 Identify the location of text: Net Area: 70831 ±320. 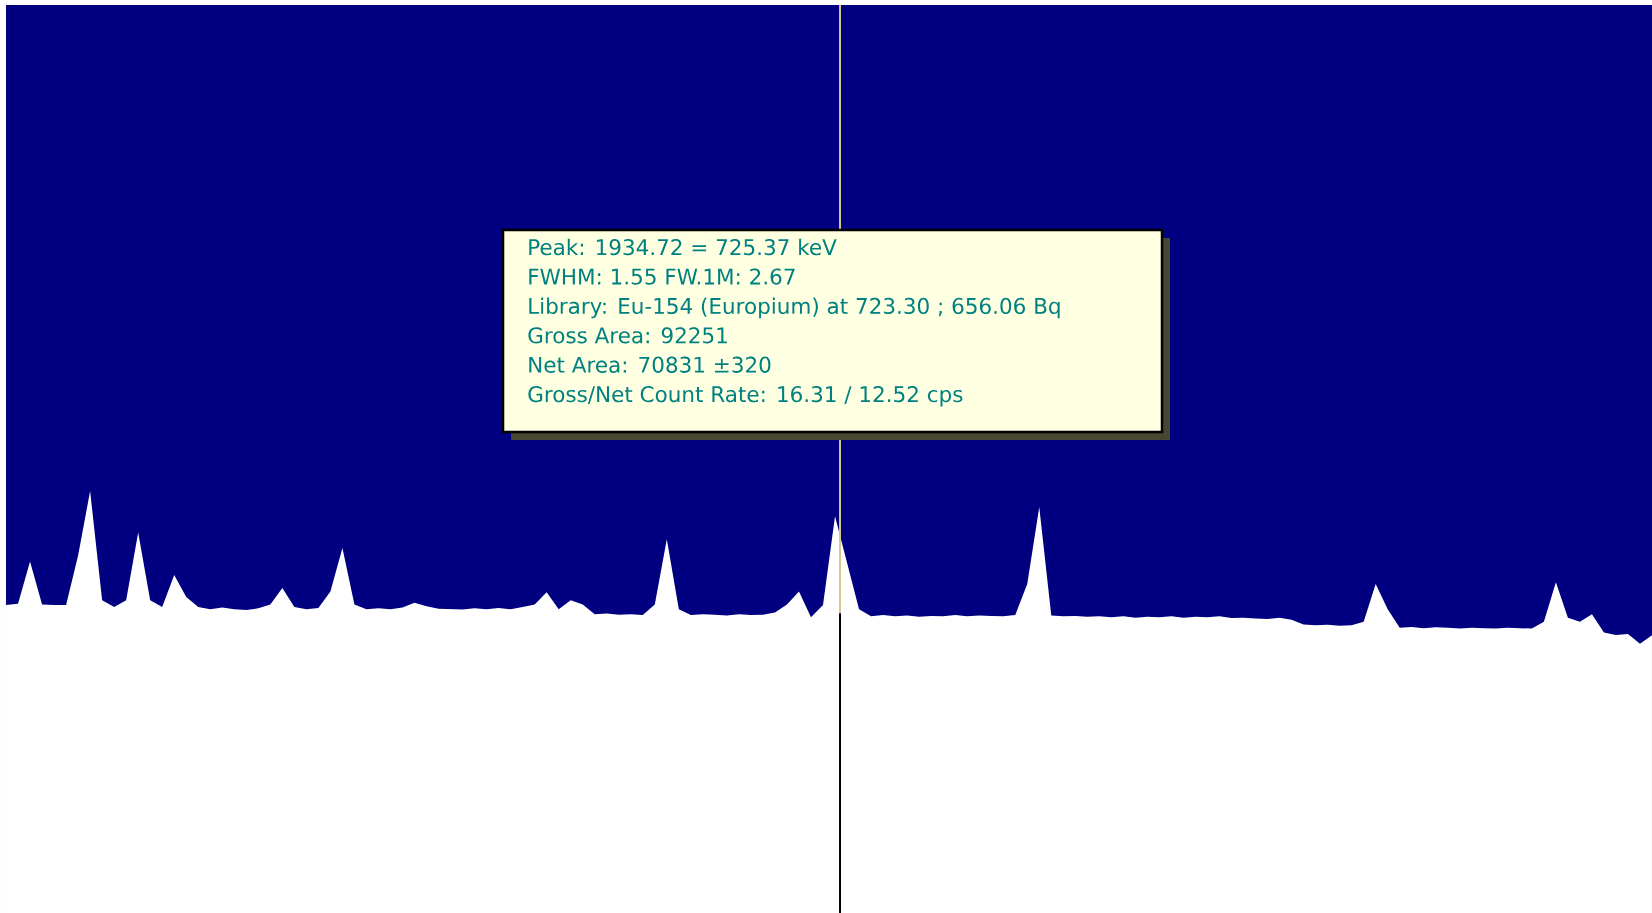
(650, 364).